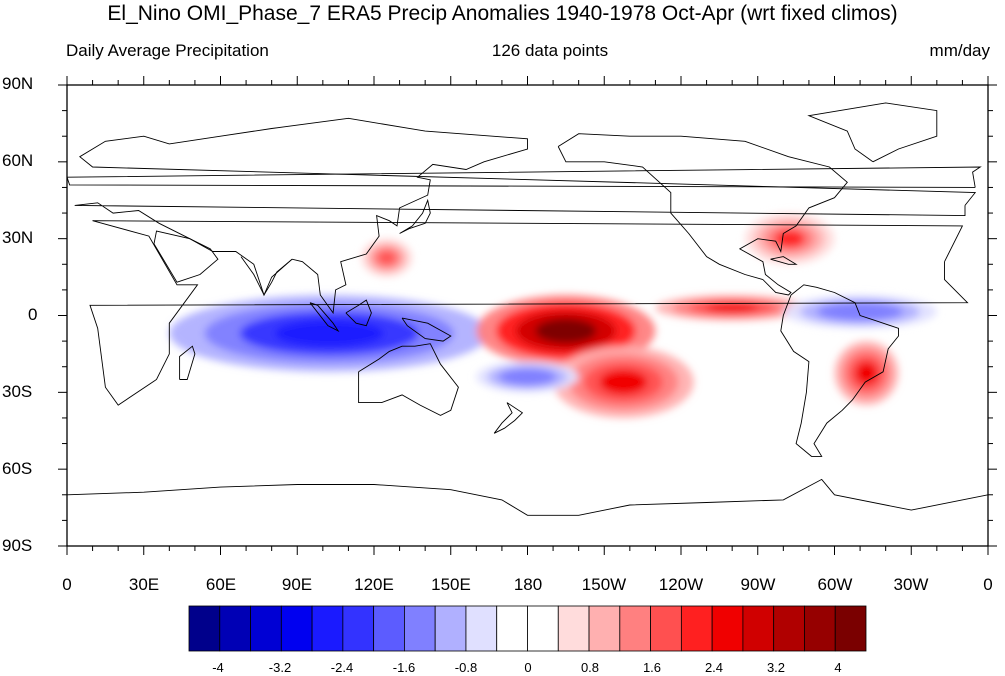  What do you see at coordinates (528, 584) in the screenshot?
I see `x-tick-label: 180` at bounding box center [528, 584].